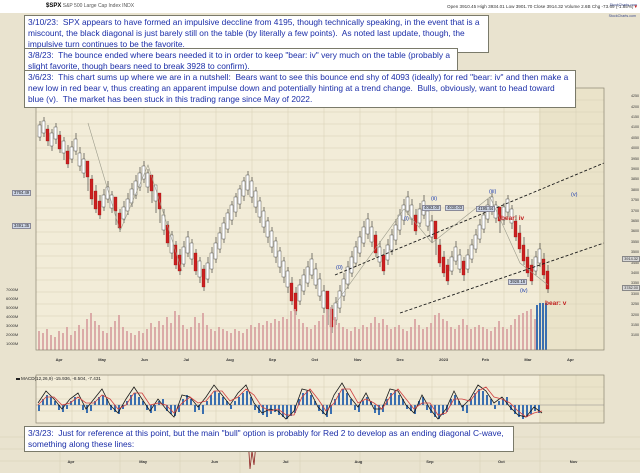 This screenshot has height=473, width=640. I want to click on bear-v-label: bear: v, so click(556, 303).